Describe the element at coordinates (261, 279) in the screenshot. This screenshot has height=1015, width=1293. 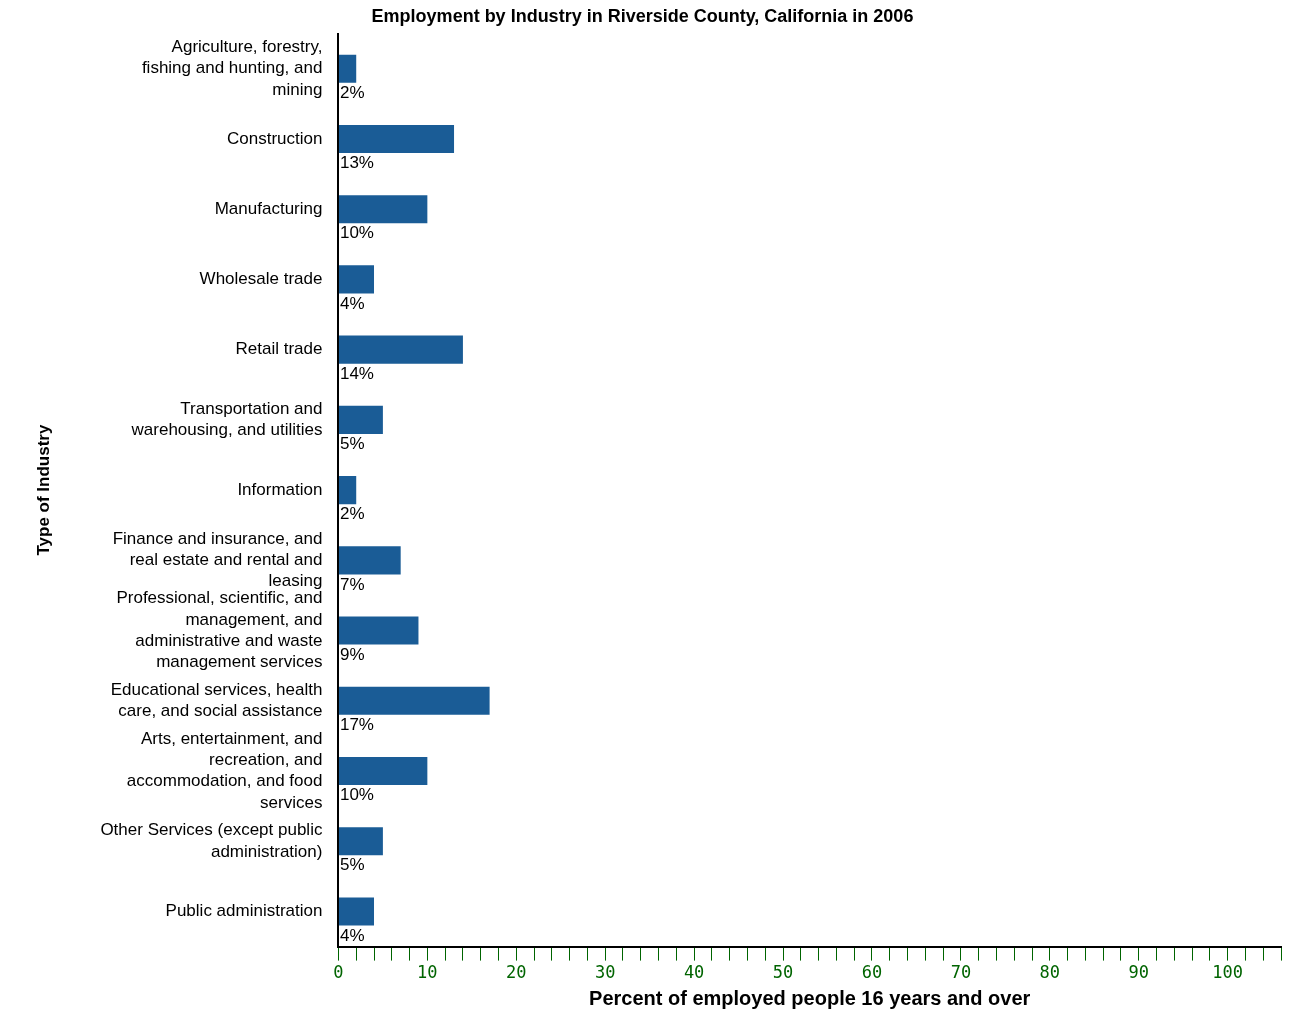
I see `y-tick-label: Wholesale trade` at that location.